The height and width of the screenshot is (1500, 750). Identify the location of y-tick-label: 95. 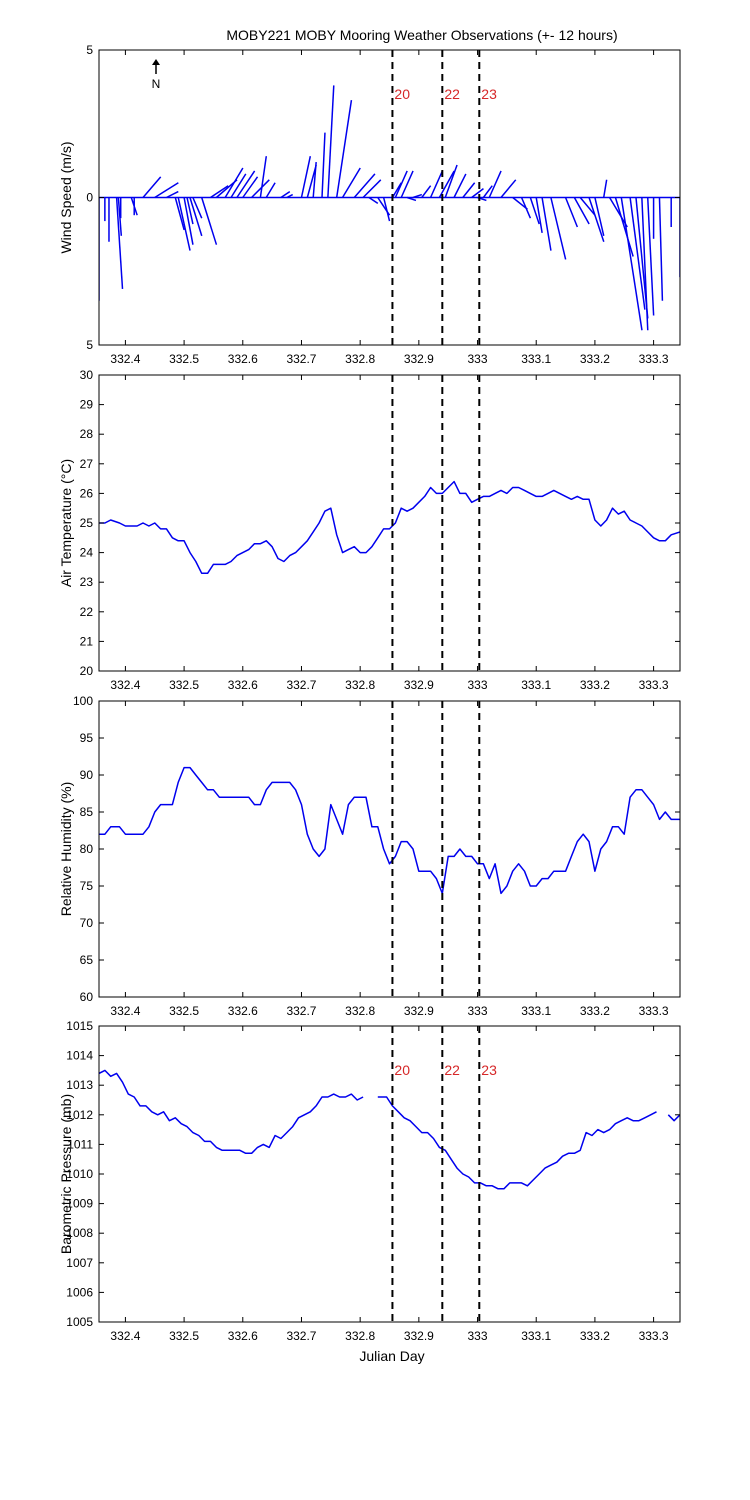
(87, 738).